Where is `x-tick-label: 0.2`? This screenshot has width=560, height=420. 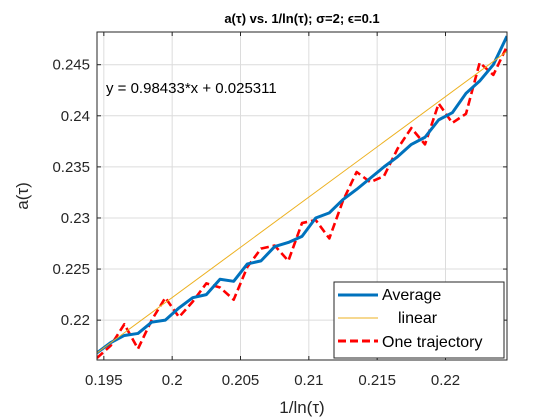 x-tick-label: 0.2 is located at coordinates (172, 380).